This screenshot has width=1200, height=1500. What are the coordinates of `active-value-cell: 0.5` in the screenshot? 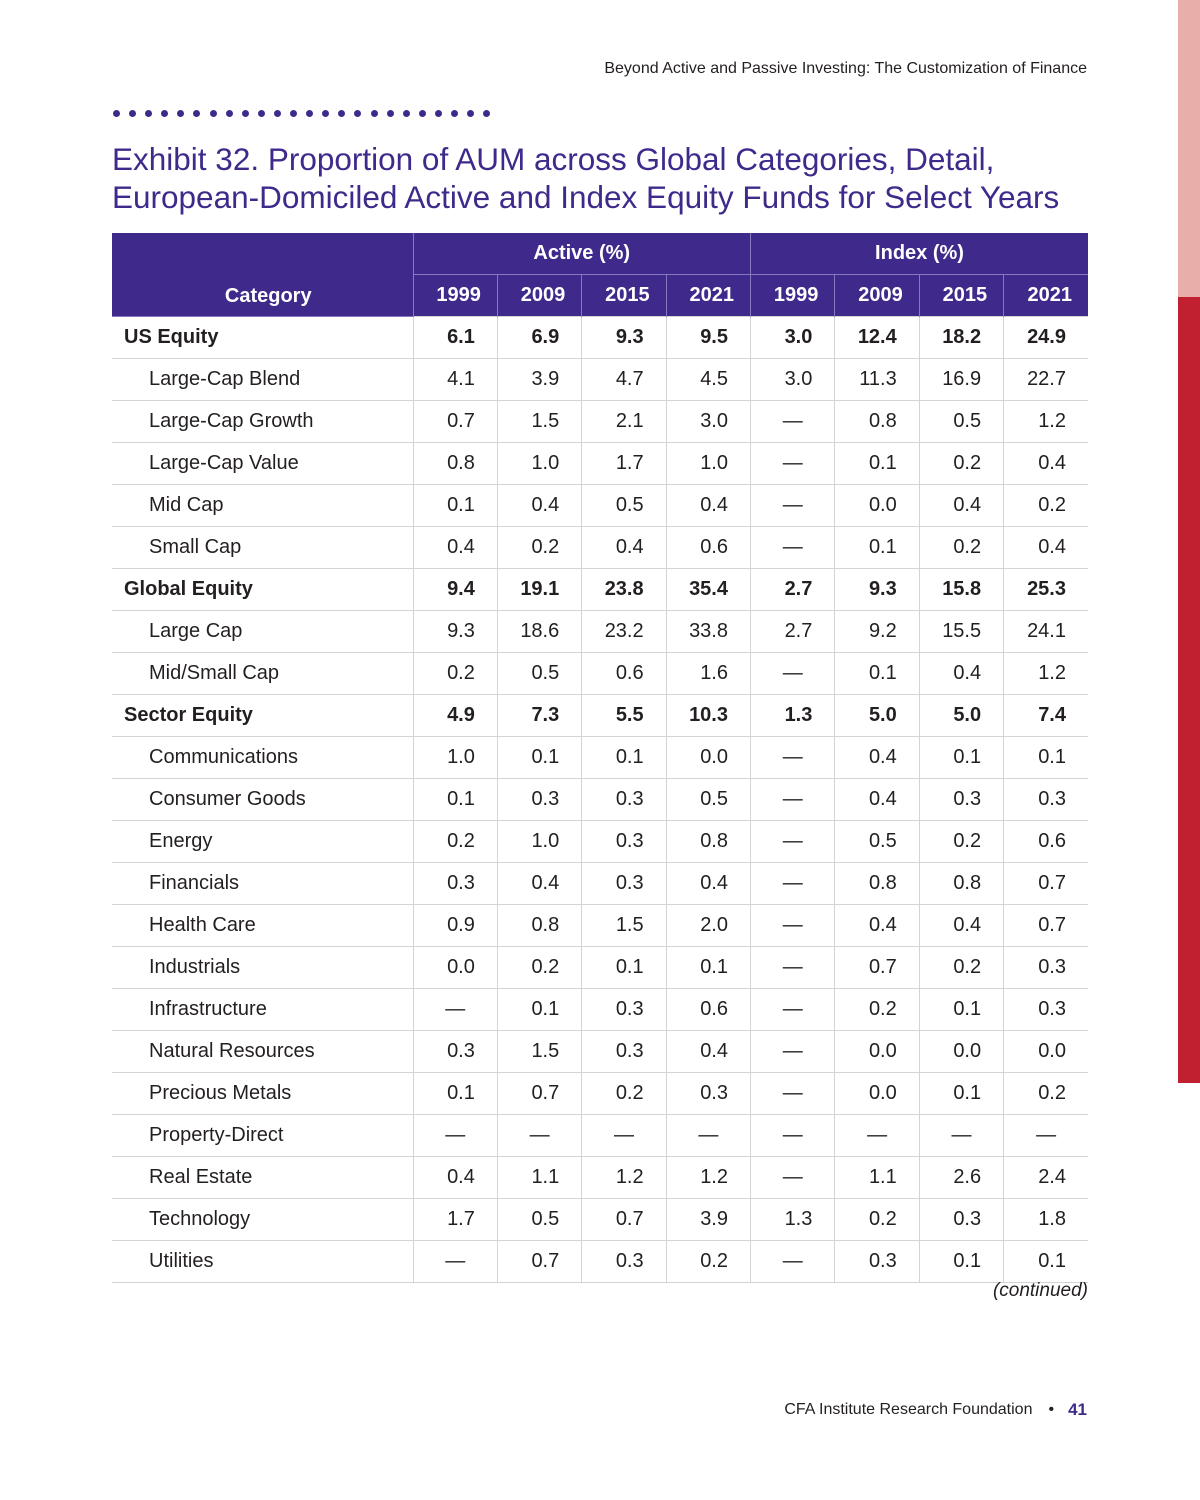 It's located at (708, 799).